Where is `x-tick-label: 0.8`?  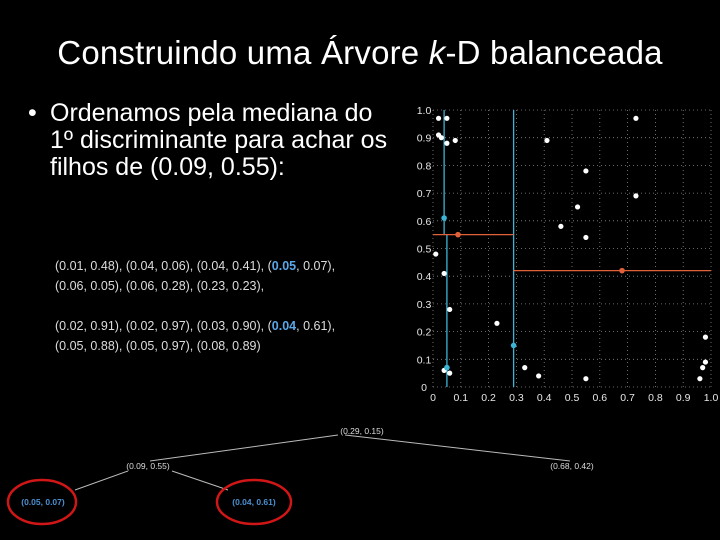
x-tick-label: 0.8 is located at coordinates (655, 398).